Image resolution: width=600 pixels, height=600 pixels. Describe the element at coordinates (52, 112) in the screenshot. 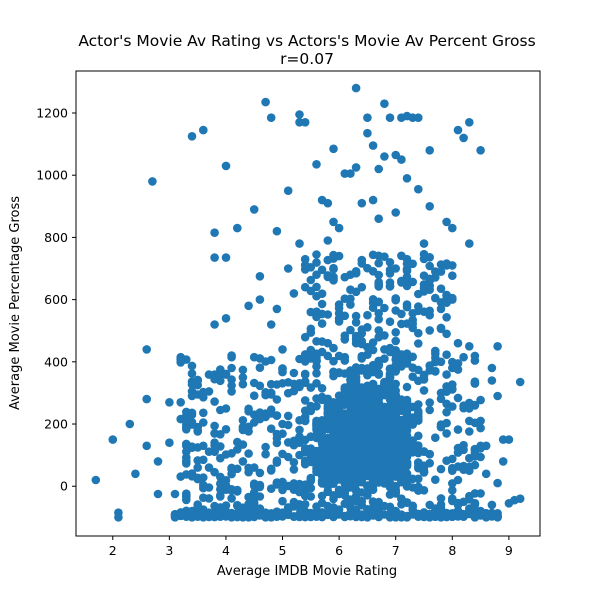

I see `y-tick-label: 1200` at that location.